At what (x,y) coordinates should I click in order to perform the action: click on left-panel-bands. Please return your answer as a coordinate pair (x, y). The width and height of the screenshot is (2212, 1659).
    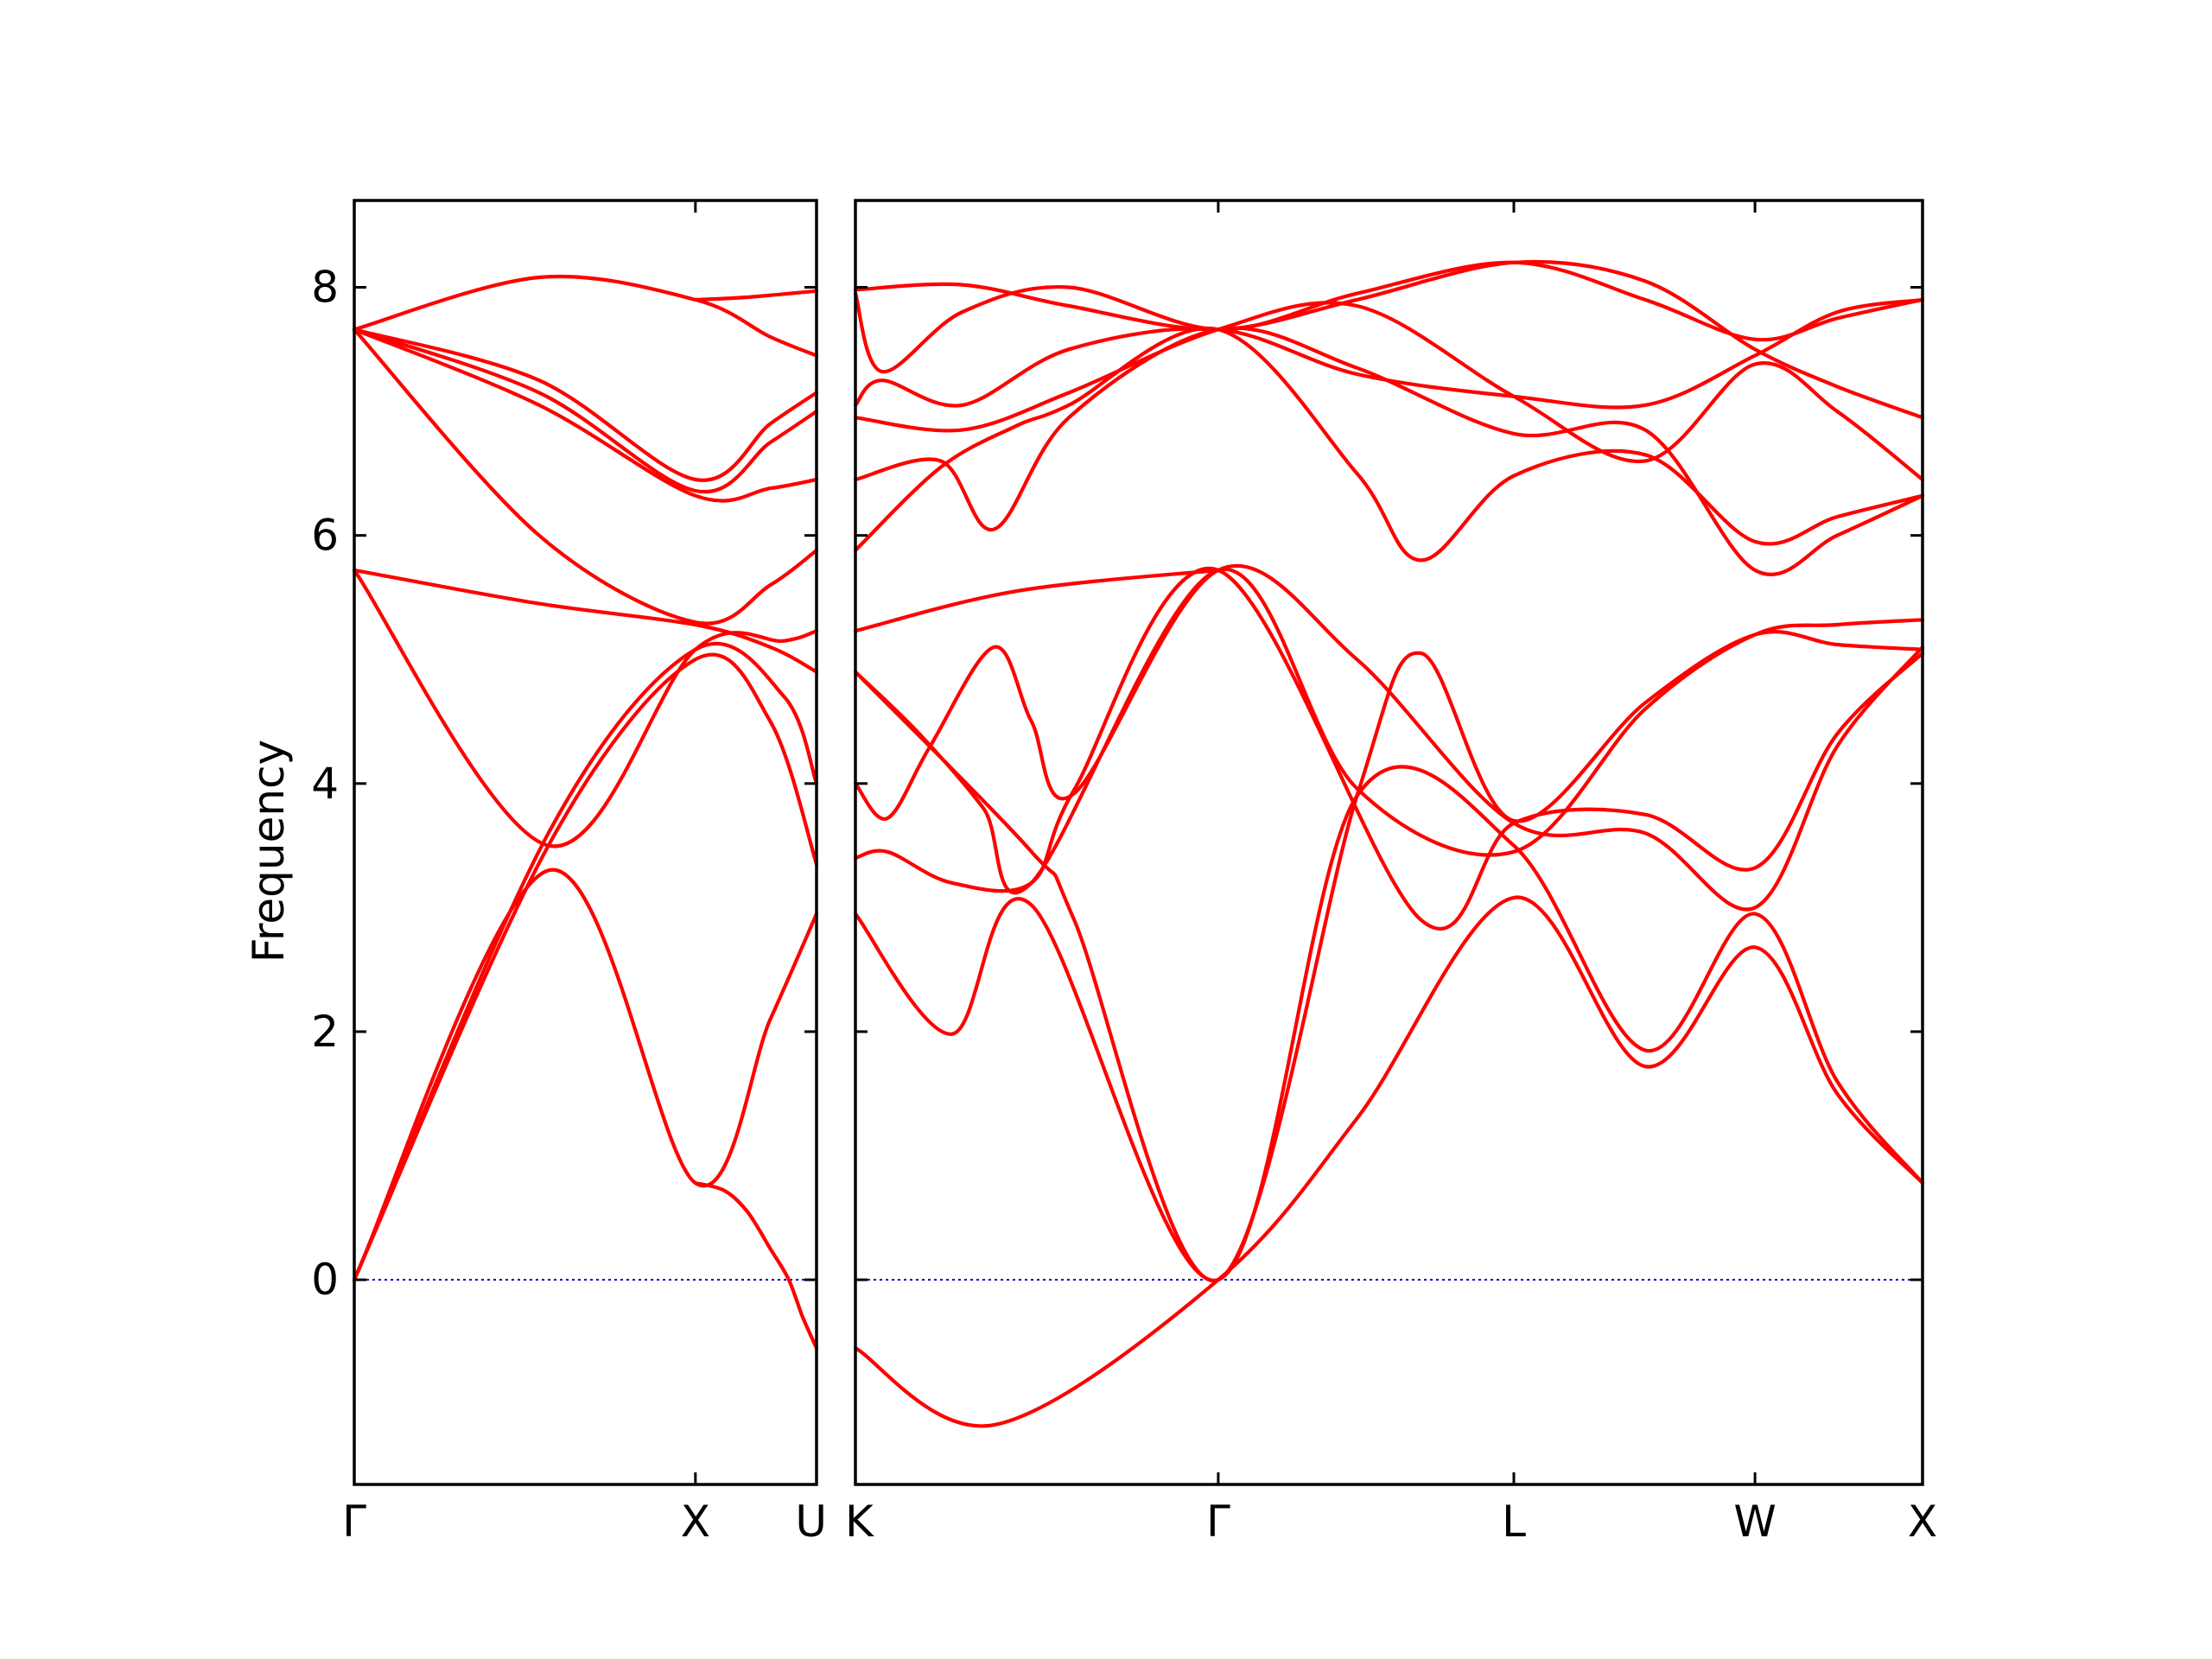
    Looking at the image, I should click on (585, 812).